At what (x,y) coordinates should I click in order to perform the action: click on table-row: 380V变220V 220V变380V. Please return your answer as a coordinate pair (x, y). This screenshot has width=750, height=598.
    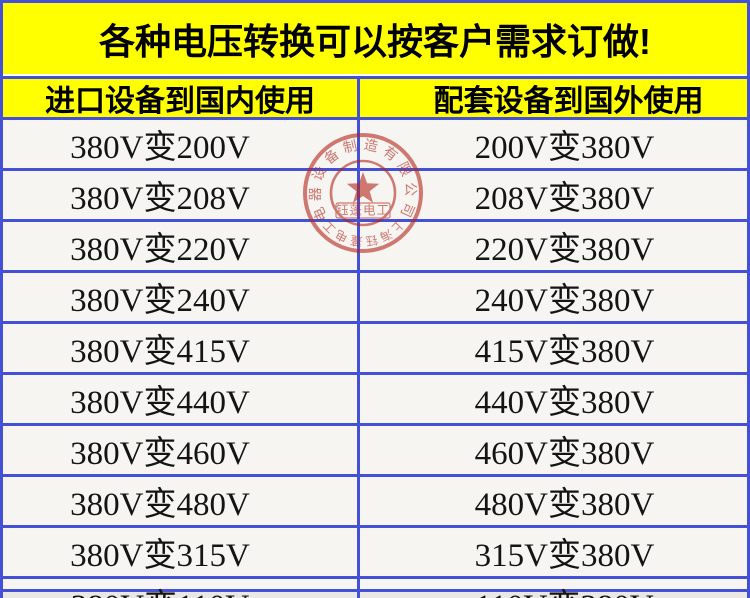
    Looking at the image, I should click on (375, 244).